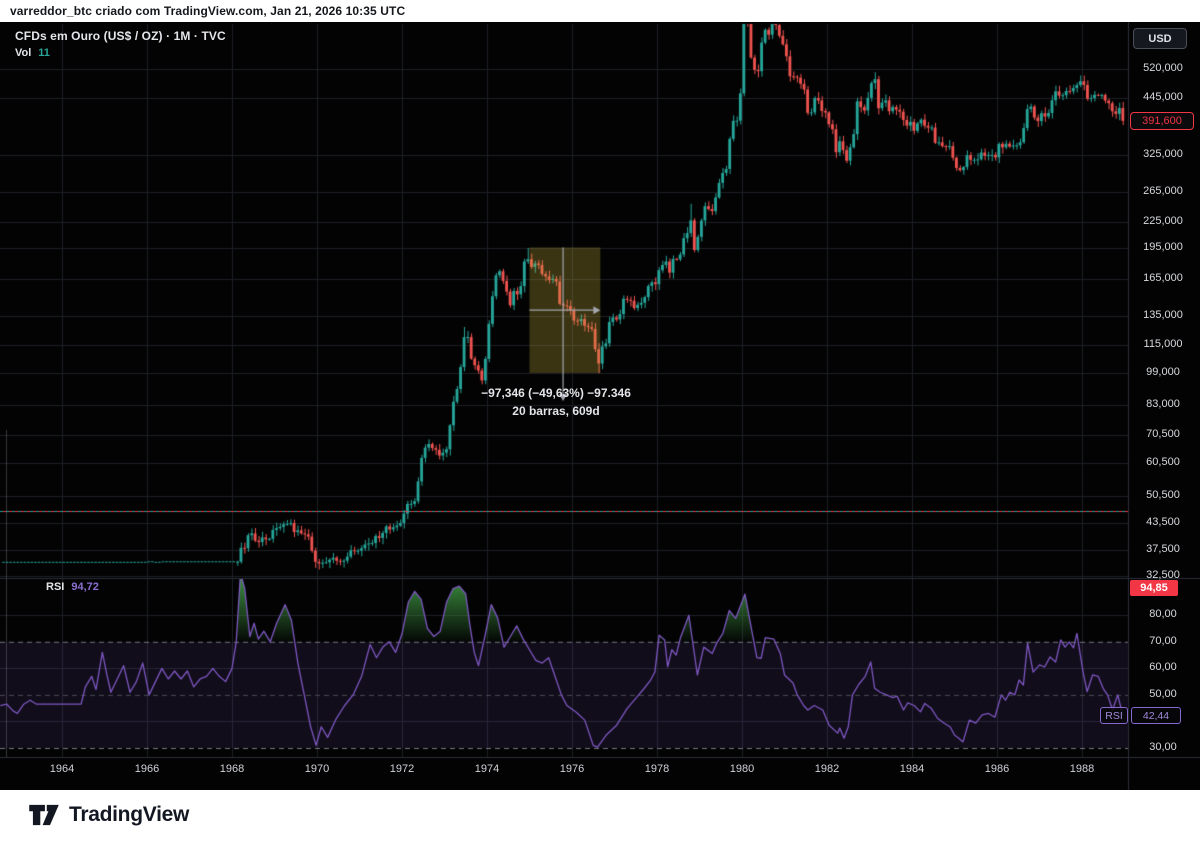 The image size is (1200, 841). I want to click on price-axis-tick: 195,000, so click(1163, 247).